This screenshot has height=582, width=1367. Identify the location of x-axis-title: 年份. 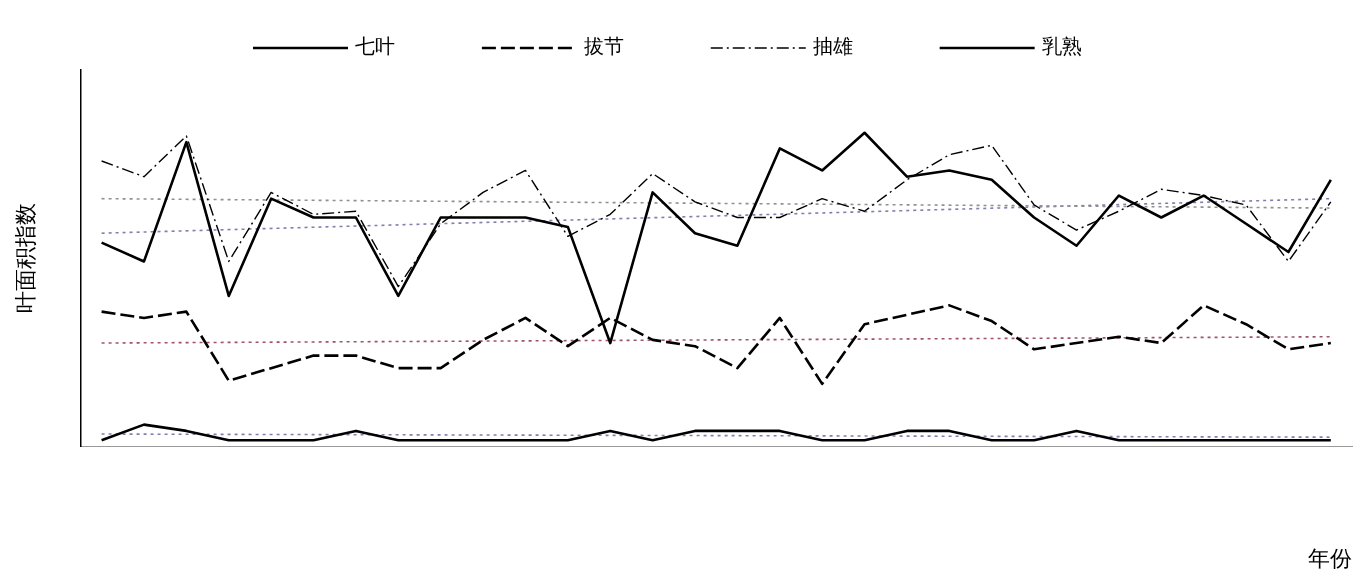
(1330, 558).